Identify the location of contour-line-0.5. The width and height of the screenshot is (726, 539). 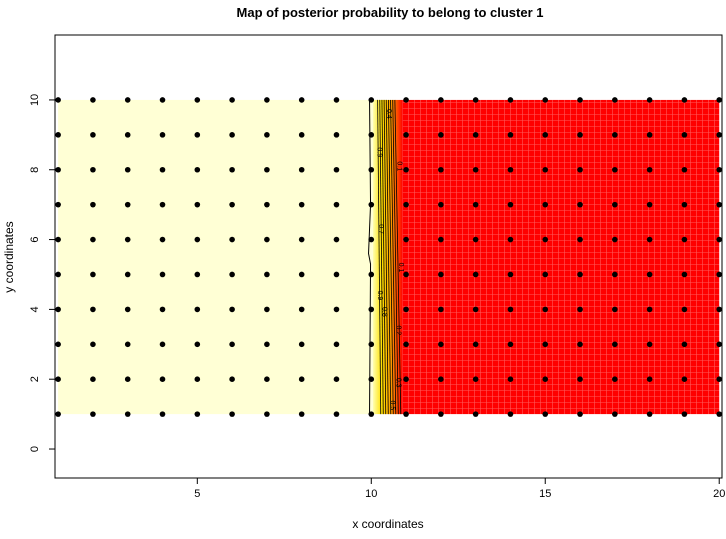
(388, 257).